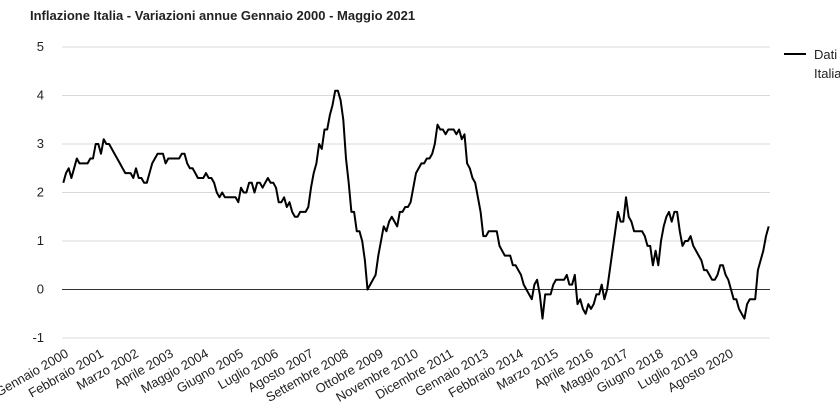 The height and width of the screenshot is (420, 840). I want to click on y-tick-label: 1, so click(40, 240).